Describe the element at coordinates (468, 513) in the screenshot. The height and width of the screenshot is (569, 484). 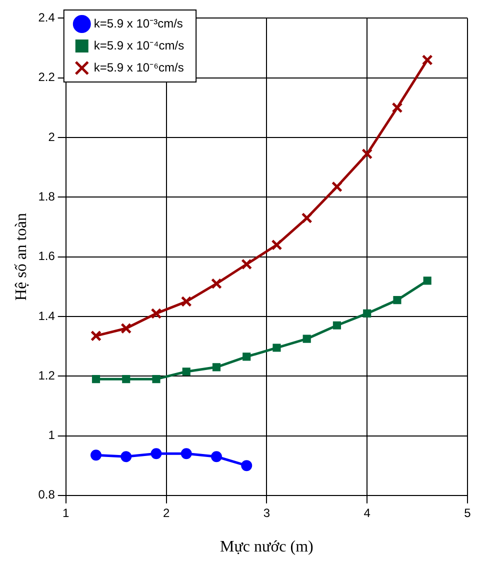
I see `x-tick-label: 5` at that location.